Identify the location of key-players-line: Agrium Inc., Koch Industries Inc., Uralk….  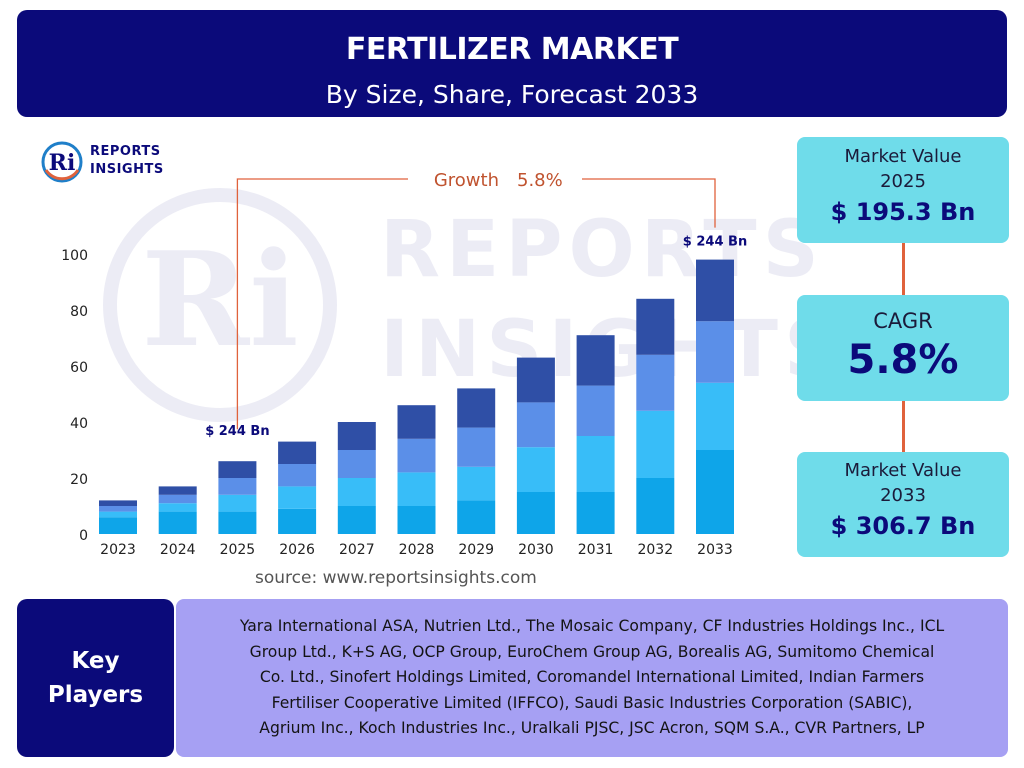
(592, 728).